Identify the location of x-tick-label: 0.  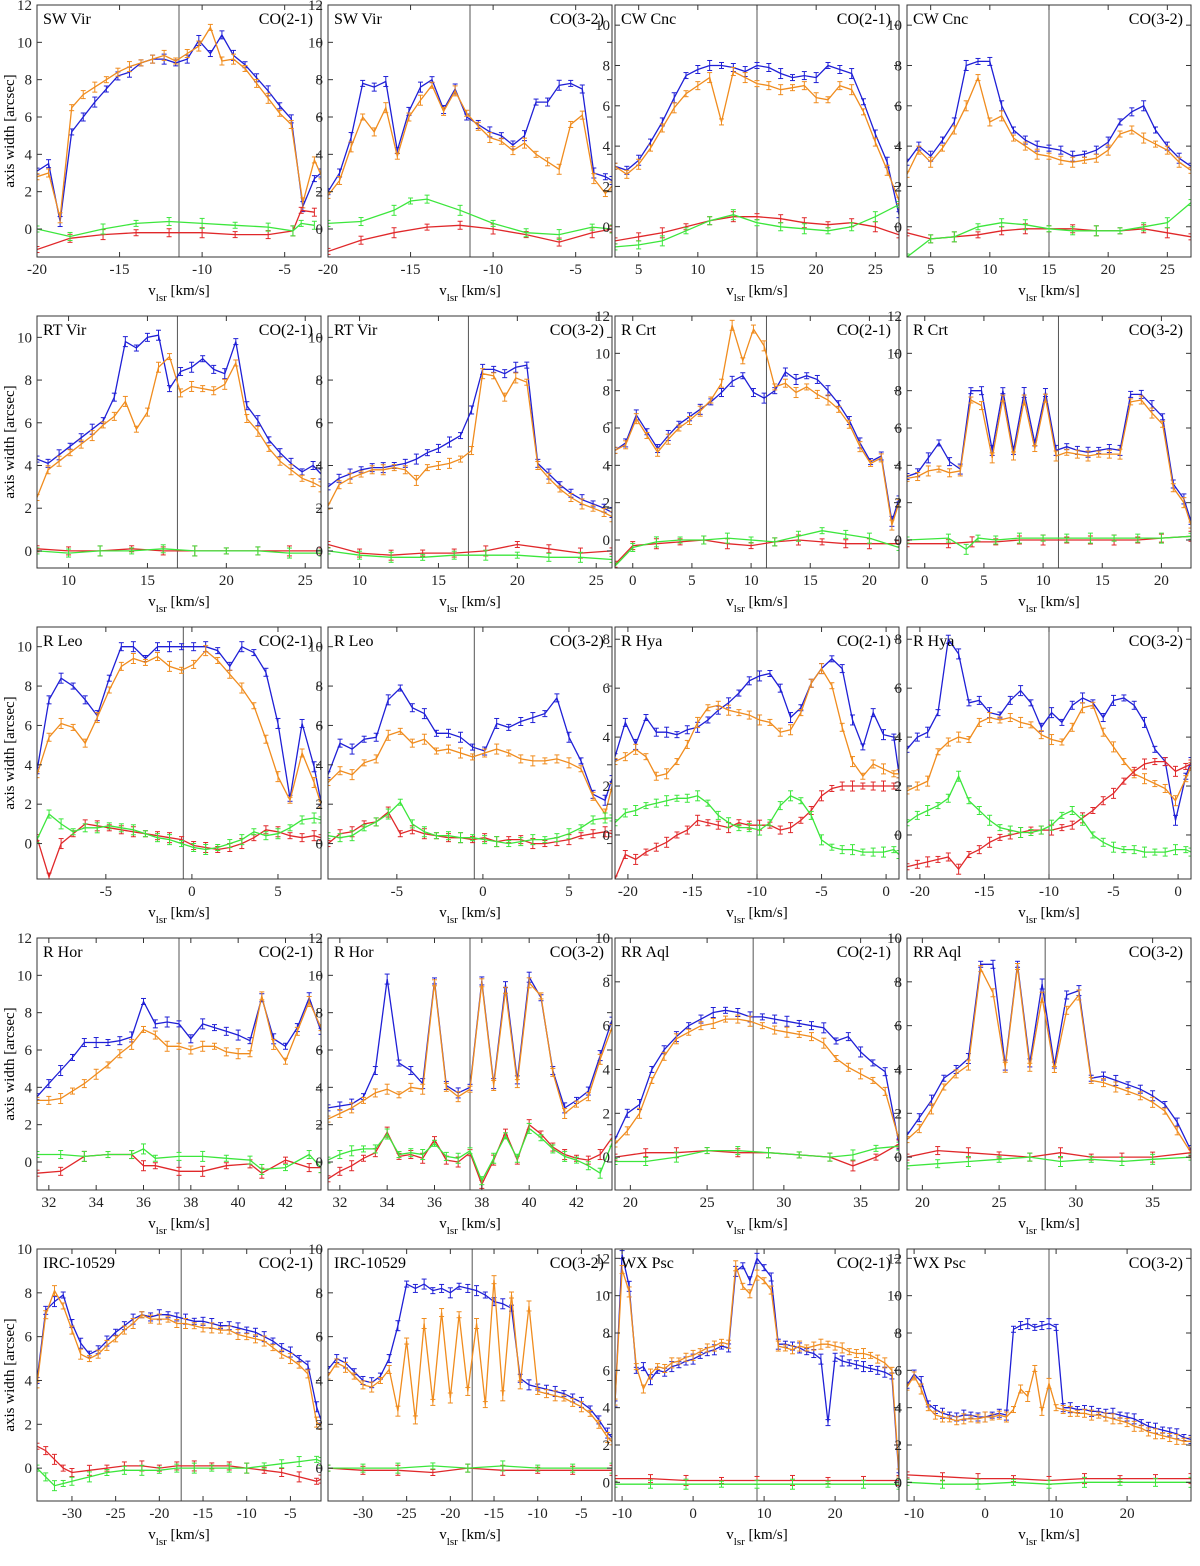
(633, 581).